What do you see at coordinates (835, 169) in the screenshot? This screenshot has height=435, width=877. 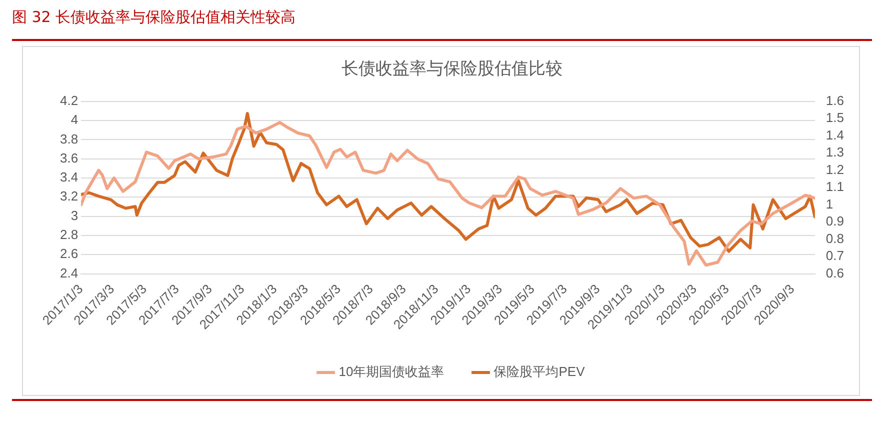 I see `y2-tick-label: 1.2` at bounding box center [835, 169].